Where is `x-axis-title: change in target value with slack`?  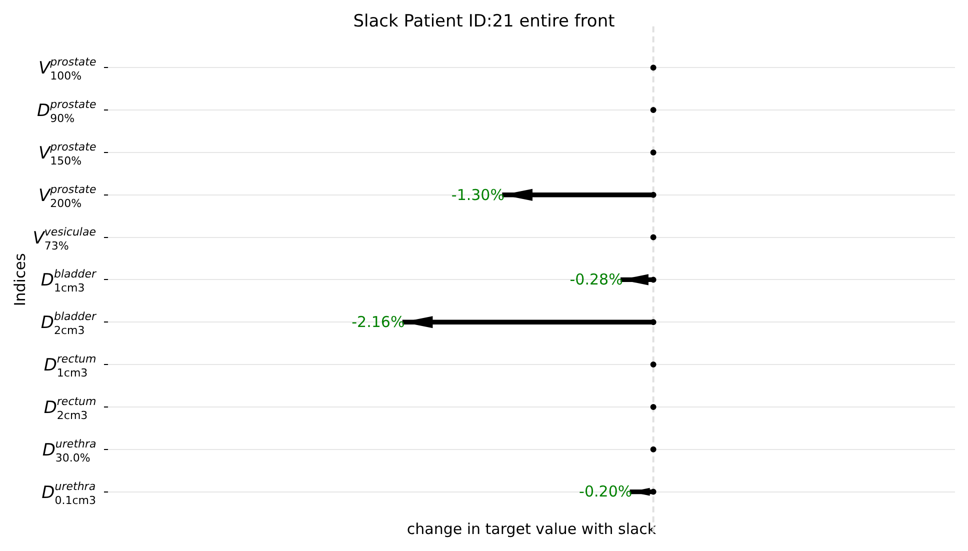
x-axis-title: change in target value with slack is located at coordinates (531, 529).